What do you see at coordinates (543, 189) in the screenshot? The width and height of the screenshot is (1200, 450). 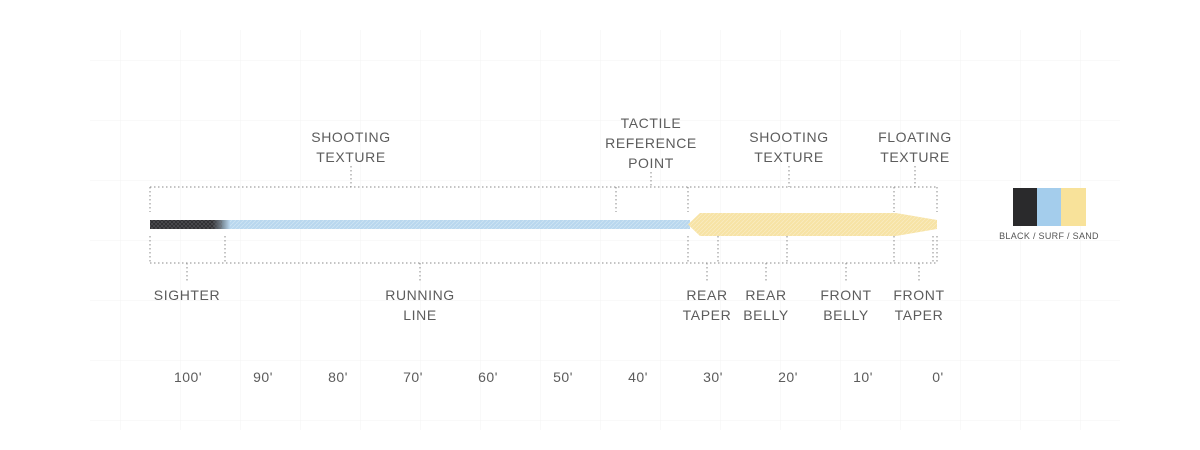 I see `top-dotted-bracket` at bounding box center [543, 189].